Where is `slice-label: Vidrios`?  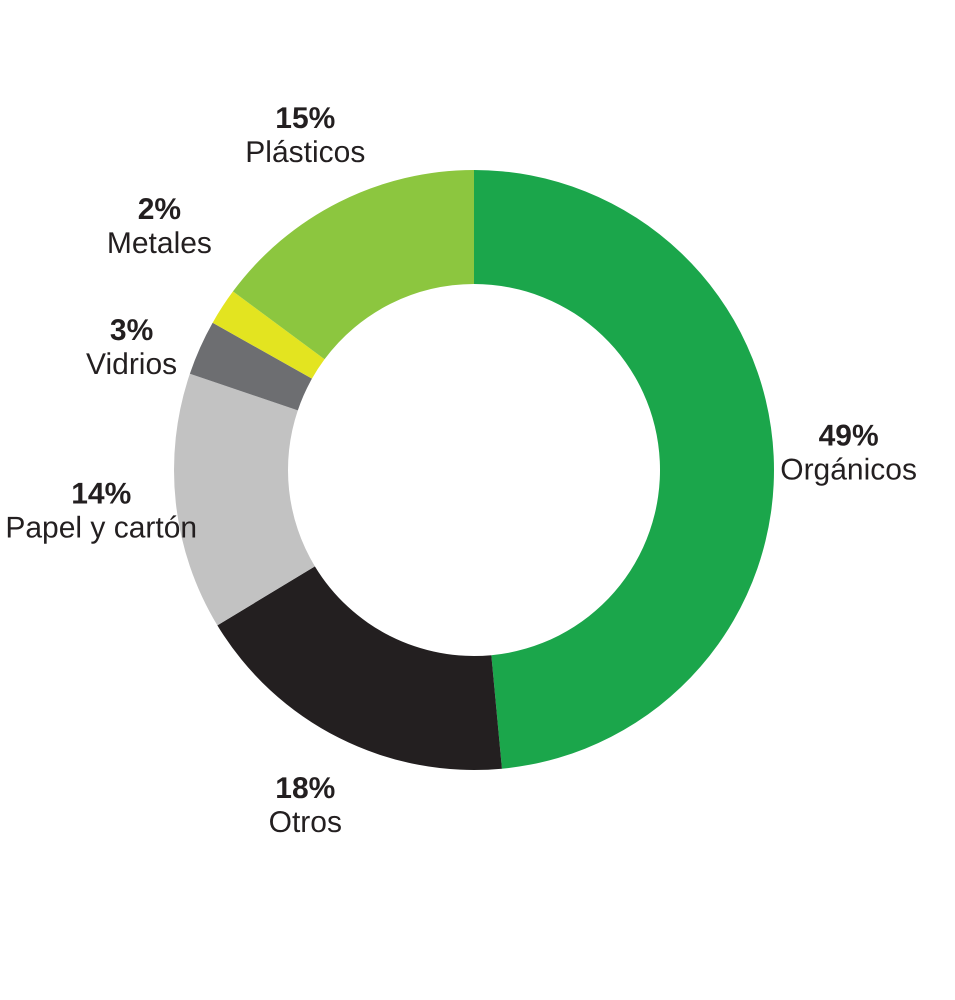
slice-label: Vidrios is located at coordinates (132, 365).